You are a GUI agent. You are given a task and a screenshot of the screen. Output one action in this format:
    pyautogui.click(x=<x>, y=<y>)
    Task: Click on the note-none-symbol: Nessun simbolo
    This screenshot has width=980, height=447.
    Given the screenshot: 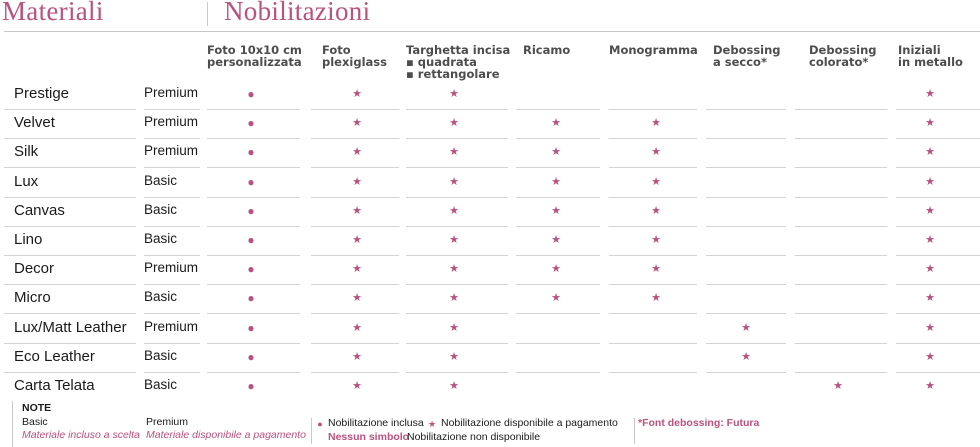 What is the action you would take?
    pyautogui.click(x=369, y=437)
    